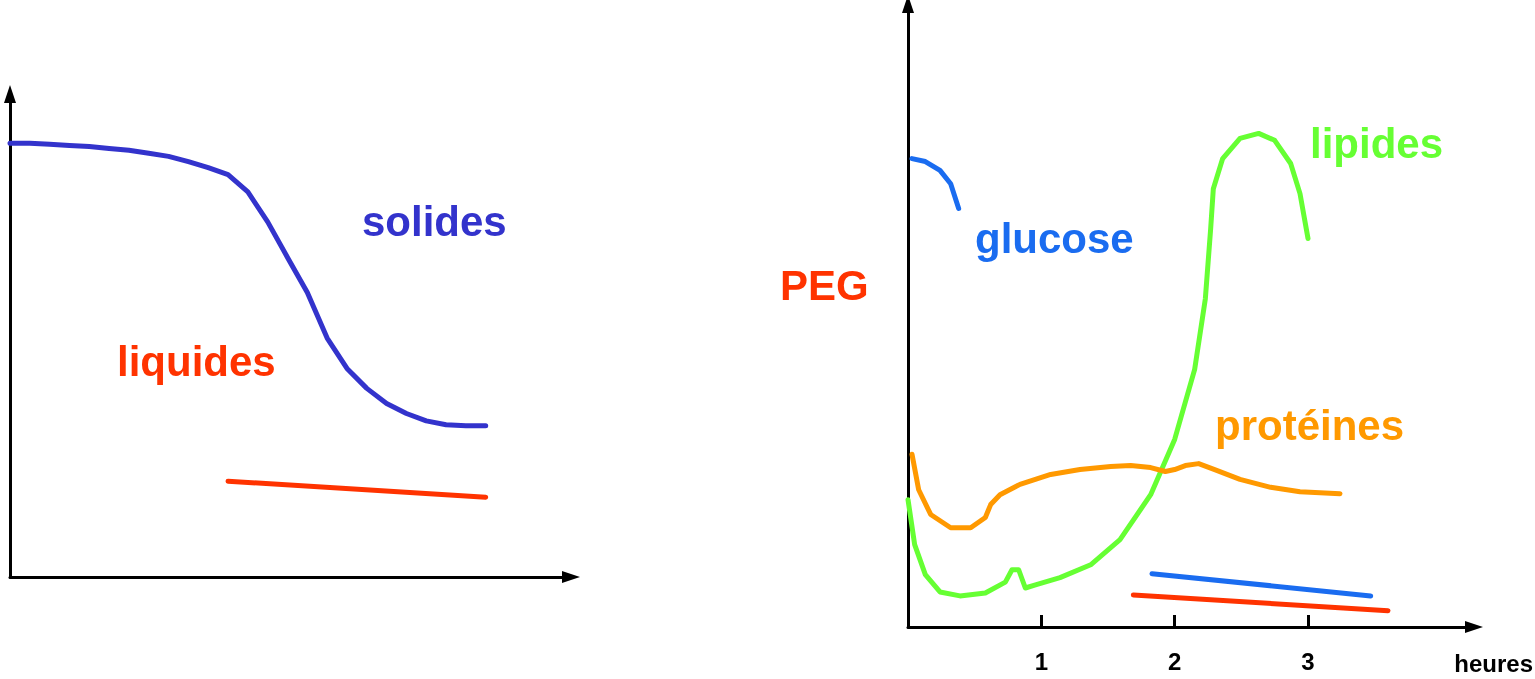 The height and width of the screenshot is (679, 1535). I want to click on text: PEG, so click(824, 285).